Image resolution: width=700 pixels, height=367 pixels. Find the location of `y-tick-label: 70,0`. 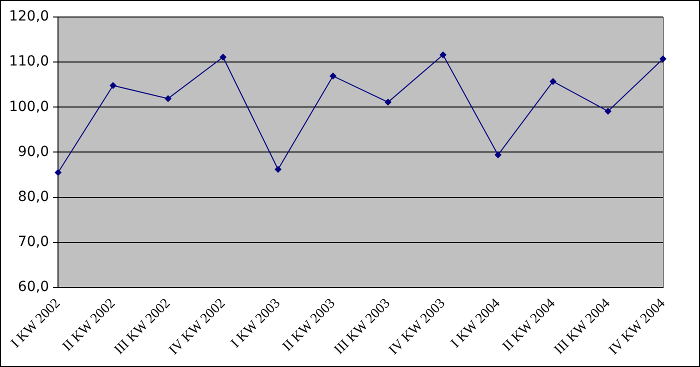

y-tick-label: 70,0 is located at coordinates (34, 242).